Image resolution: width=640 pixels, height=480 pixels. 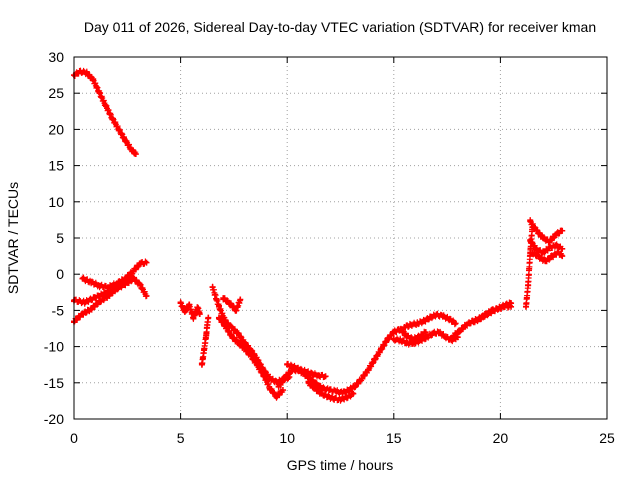 What do you see at coordinates (56, 93) in the screenshot?
I see `y-tick-label: 25` at bounding box center [56, 93].